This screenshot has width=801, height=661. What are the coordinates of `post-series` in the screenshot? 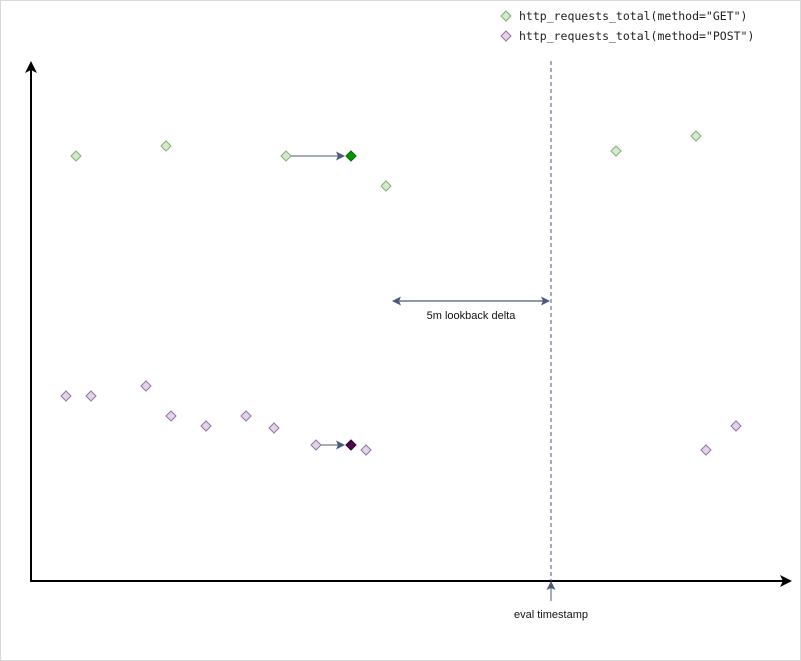 It's located at (401, 418).